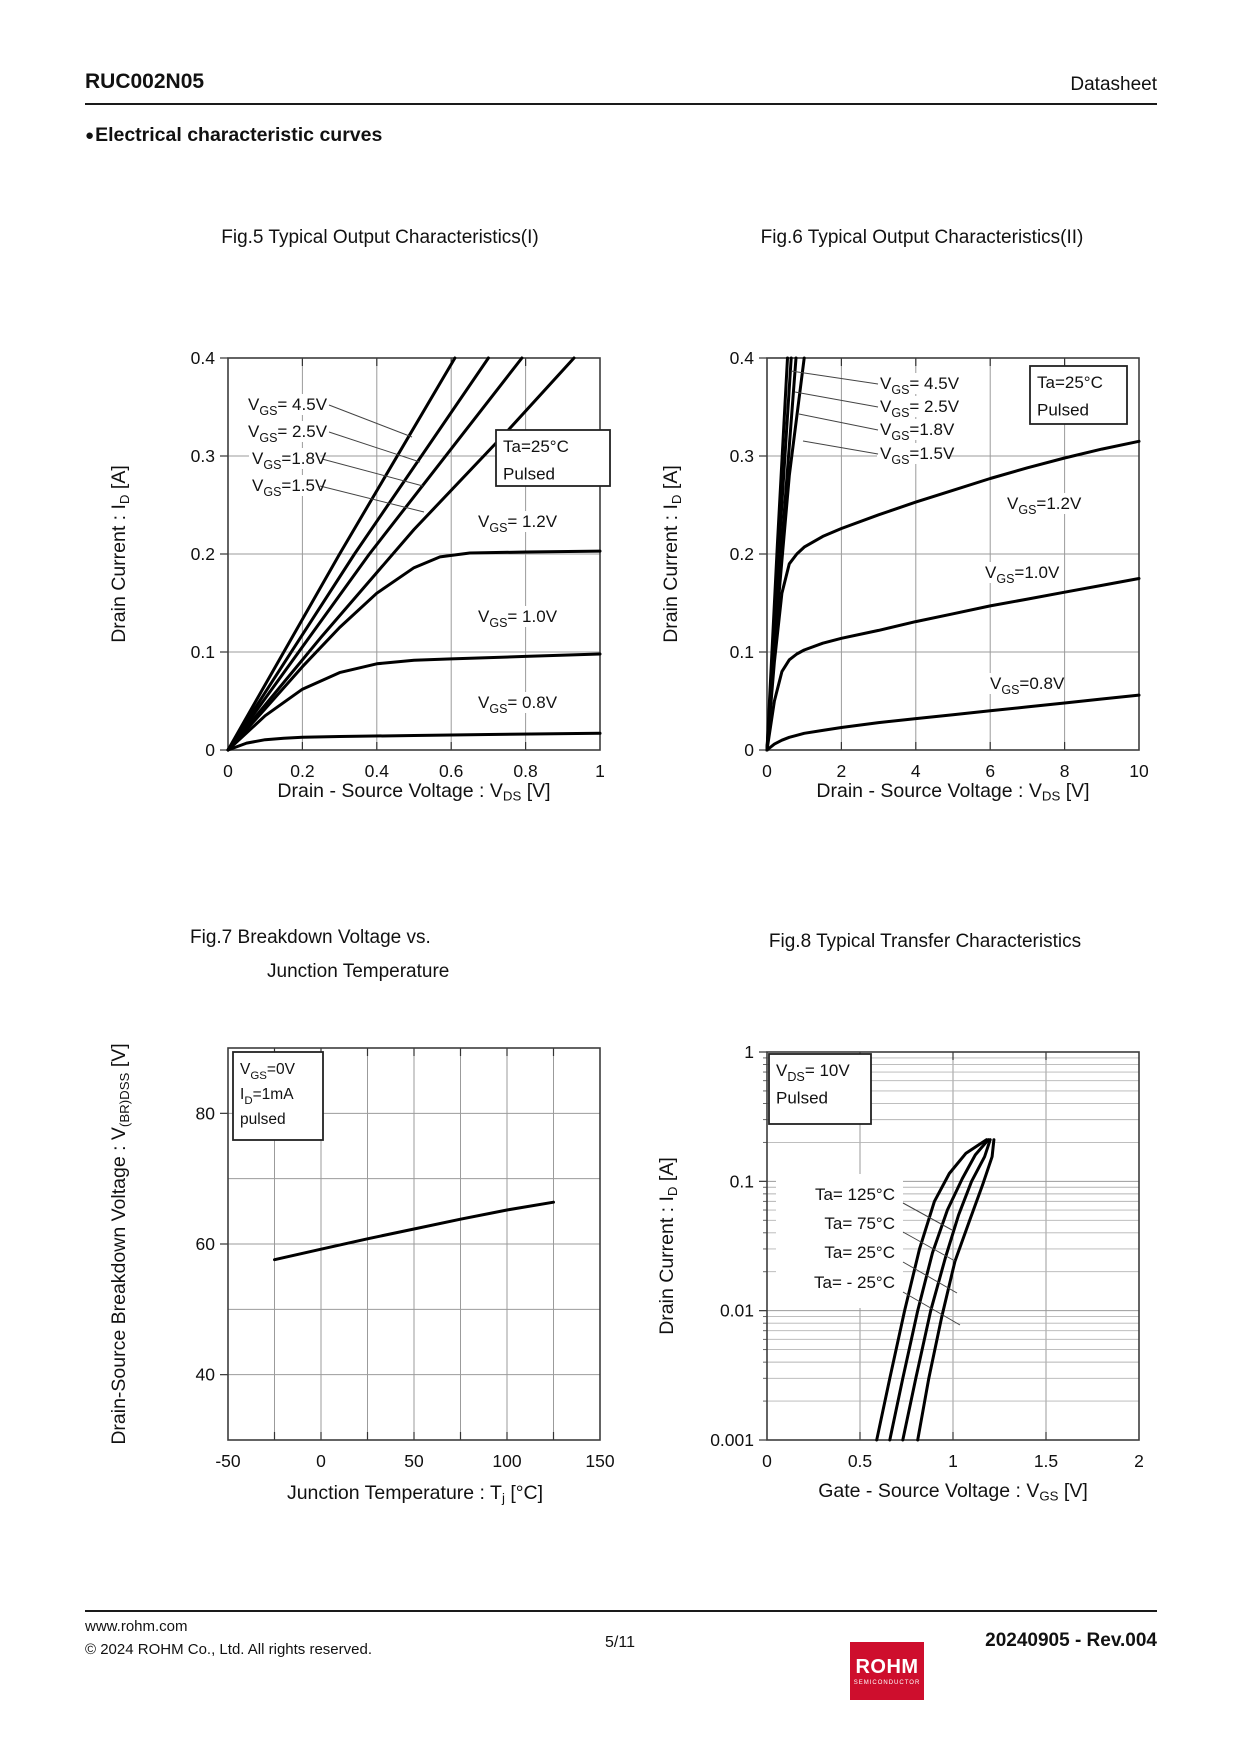  What do you see at coordinates (953, 792) in the screenshot?
I see `fig6-xaxis-label: Drain - Source Voltage : VDS [V]` at bounding box center [953, 792].